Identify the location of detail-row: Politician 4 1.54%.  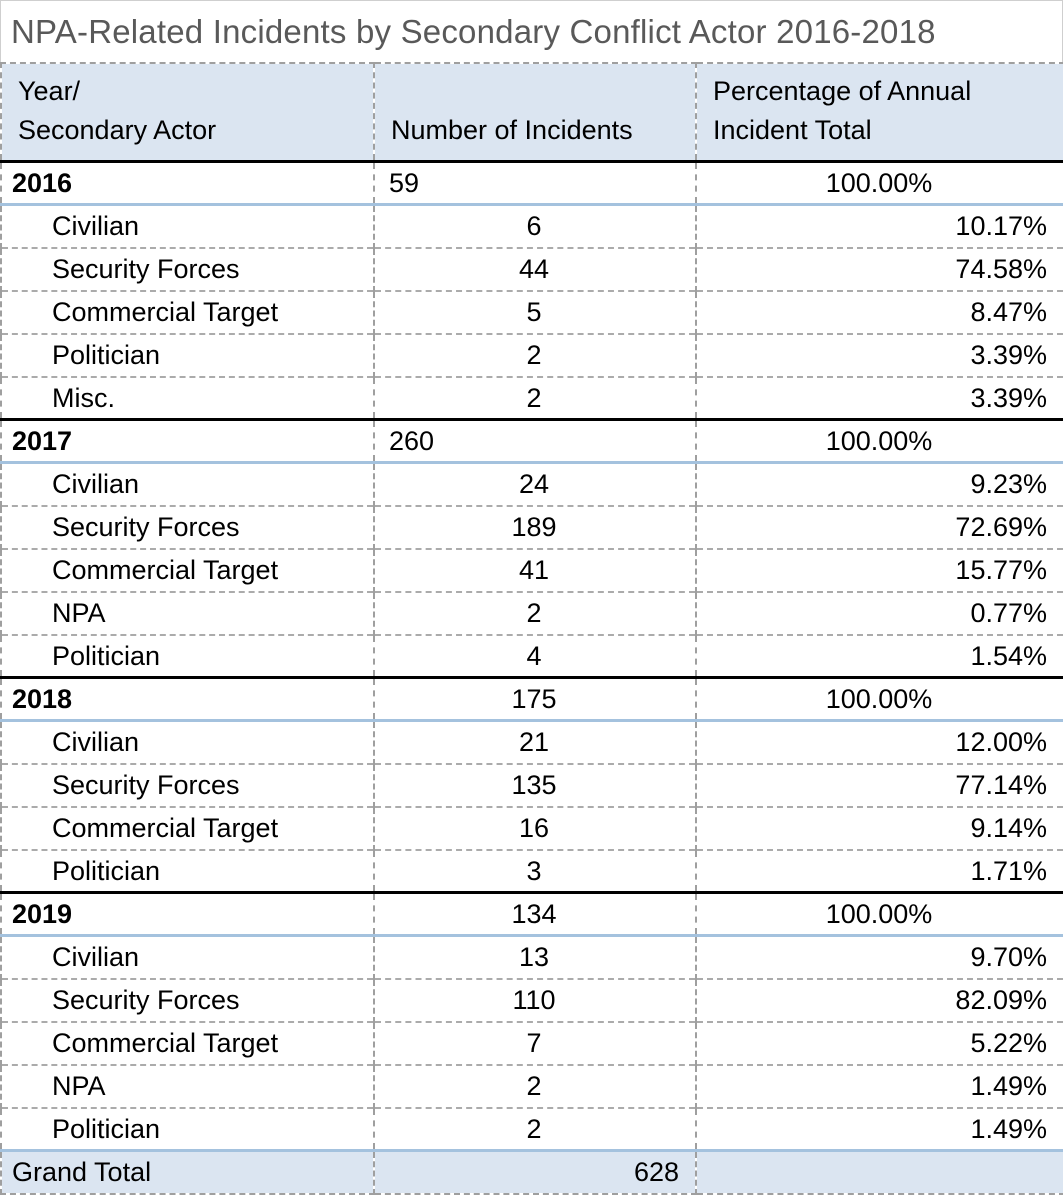
(531, 655).